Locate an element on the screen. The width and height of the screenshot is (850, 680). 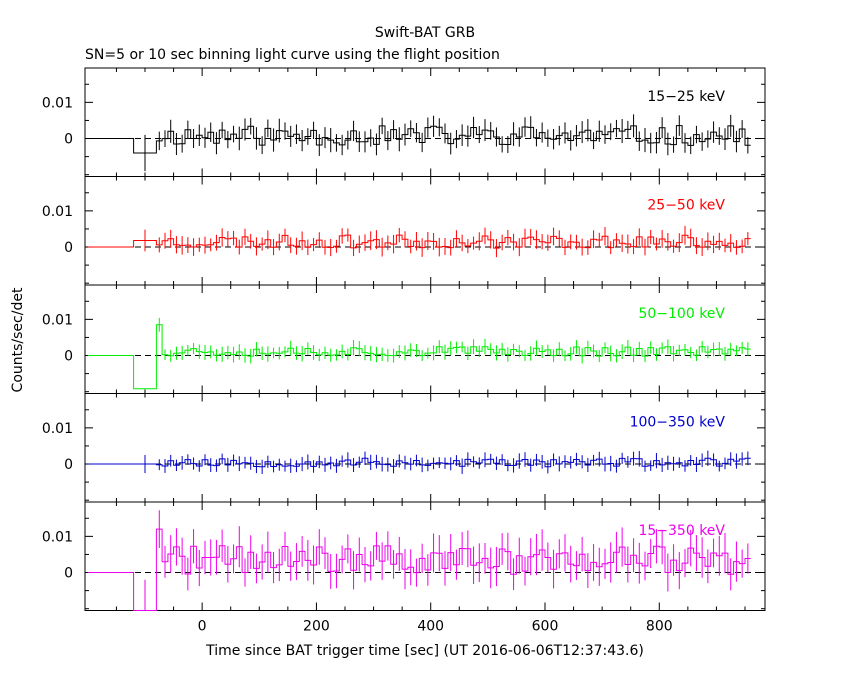
x-tick-label: 400 is located at coordinates (430, 627).